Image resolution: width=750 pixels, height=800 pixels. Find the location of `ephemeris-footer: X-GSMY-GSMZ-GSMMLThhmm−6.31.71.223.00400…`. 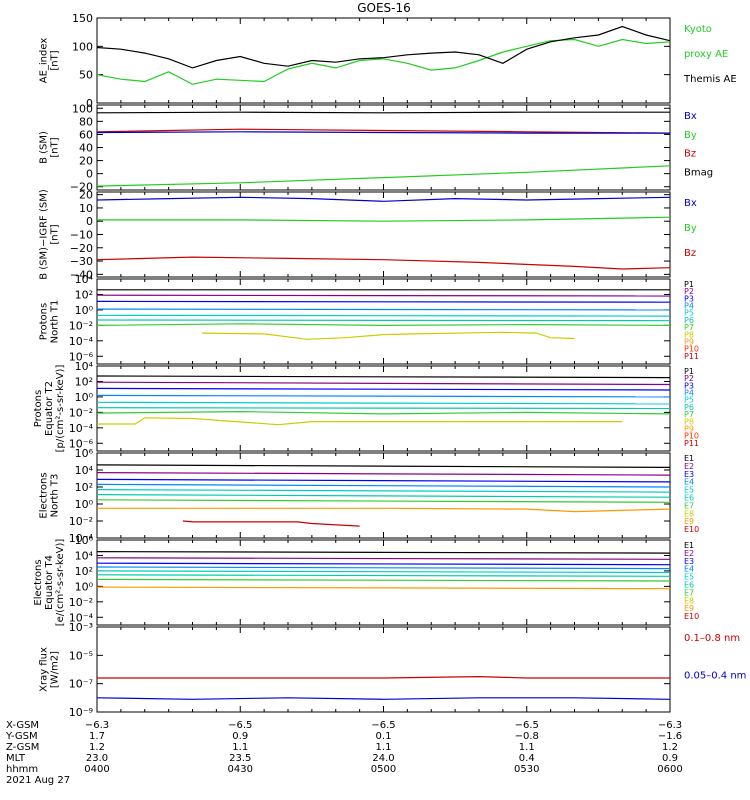

ephemeris-footer: X-GSMY-GSMZ-GSMMLThhmm−6.31.71.223.00400… is located at coordinates (344, 753).